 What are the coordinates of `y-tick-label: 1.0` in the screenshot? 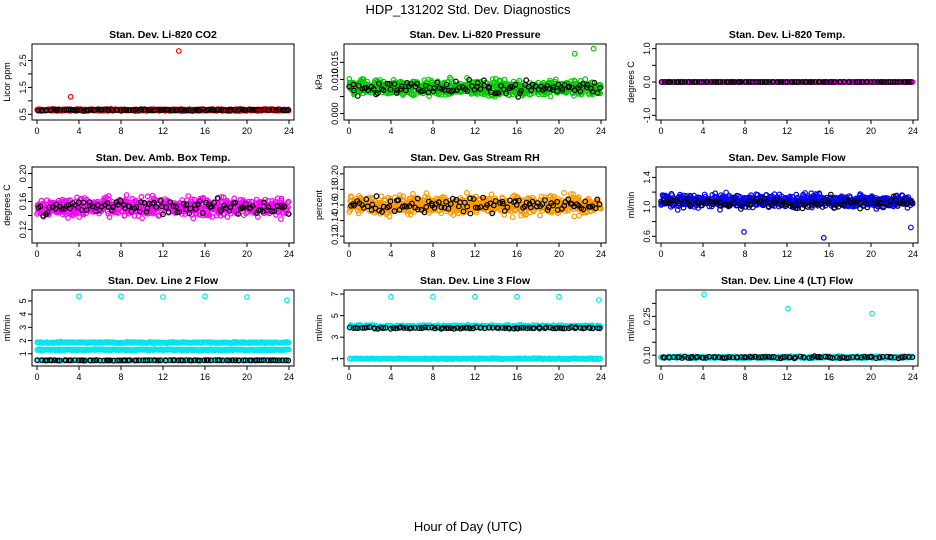 It's located at (647, 48).